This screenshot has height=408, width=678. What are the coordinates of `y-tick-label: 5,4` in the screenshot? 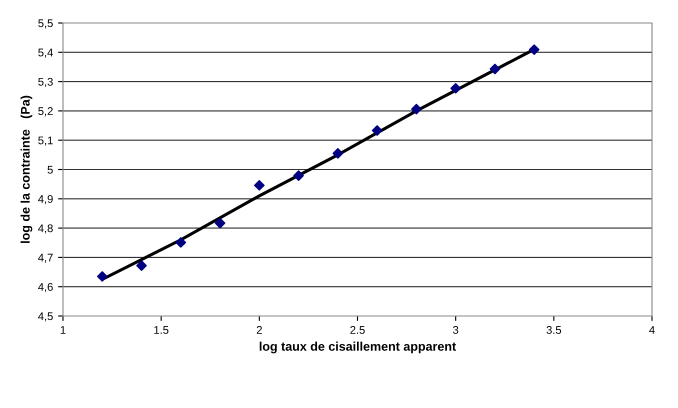 It's located at (45, 53).